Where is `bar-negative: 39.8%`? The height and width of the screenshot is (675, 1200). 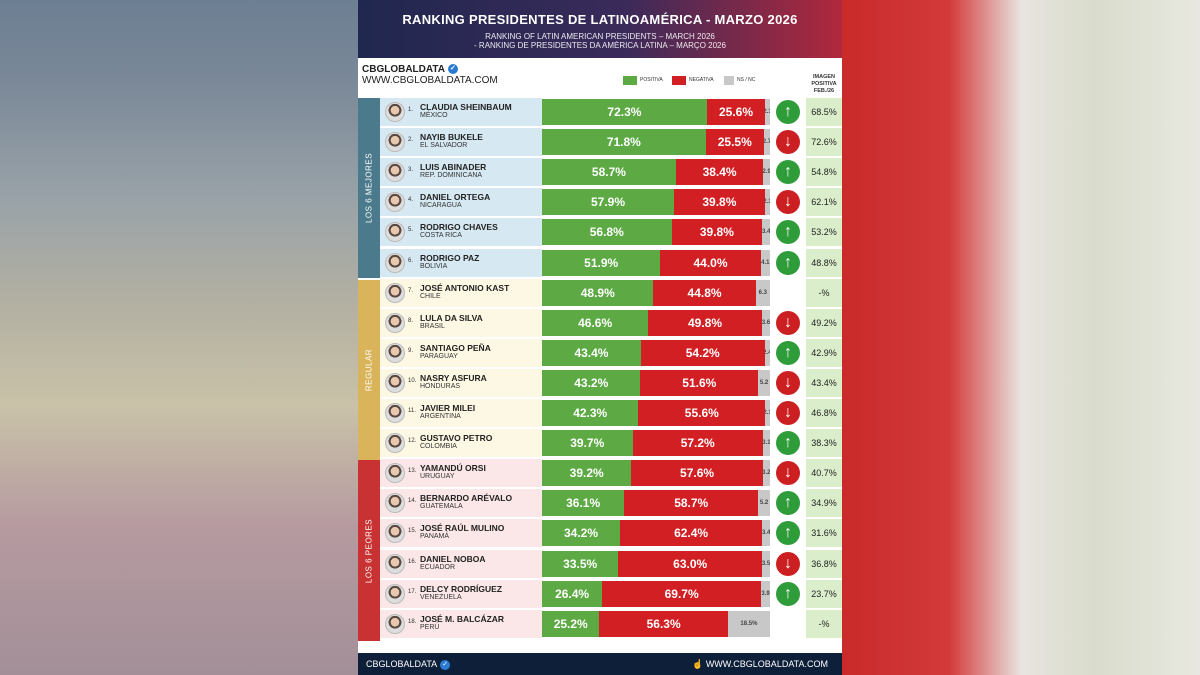
bar-negative: 39.8% is located at coordinates (719, 202).